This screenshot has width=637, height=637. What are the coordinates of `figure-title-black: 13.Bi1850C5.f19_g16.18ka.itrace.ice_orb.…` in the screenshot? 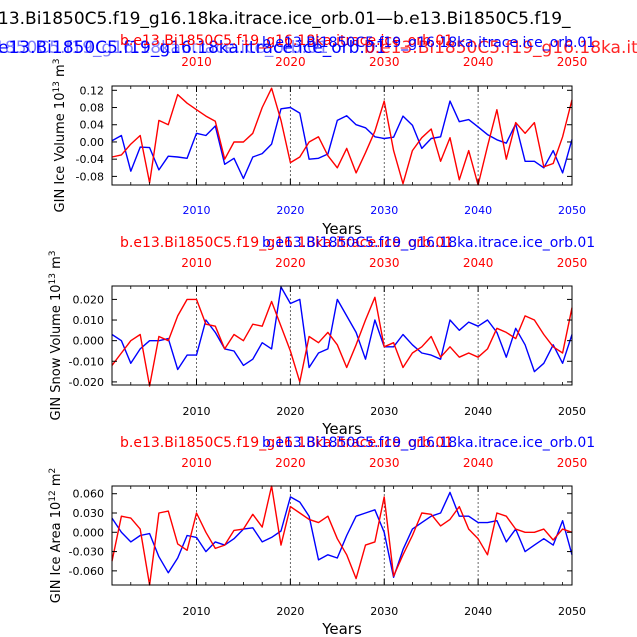 It's located at (285, 19).